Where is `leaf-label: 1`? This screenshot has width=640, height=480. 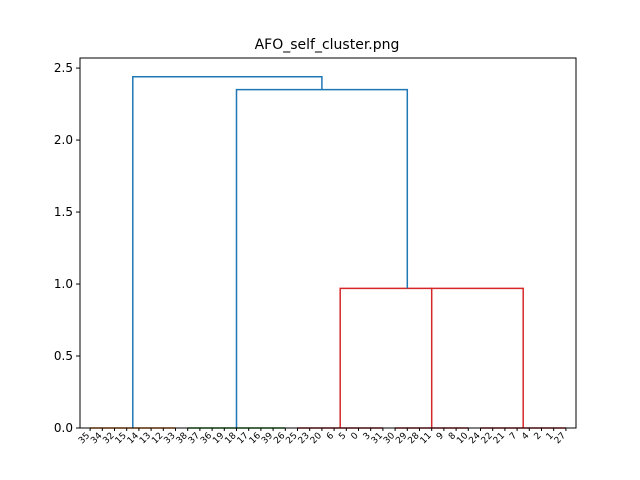
leaf-label: 1 is located at coordinates (550, 436).